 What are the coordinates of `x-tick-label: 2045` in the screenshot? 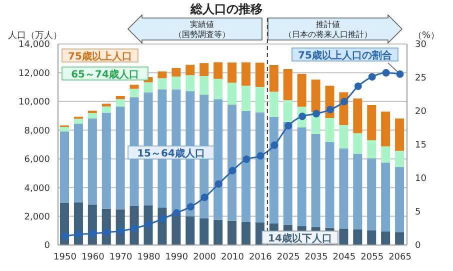 It's located at (344, 257).